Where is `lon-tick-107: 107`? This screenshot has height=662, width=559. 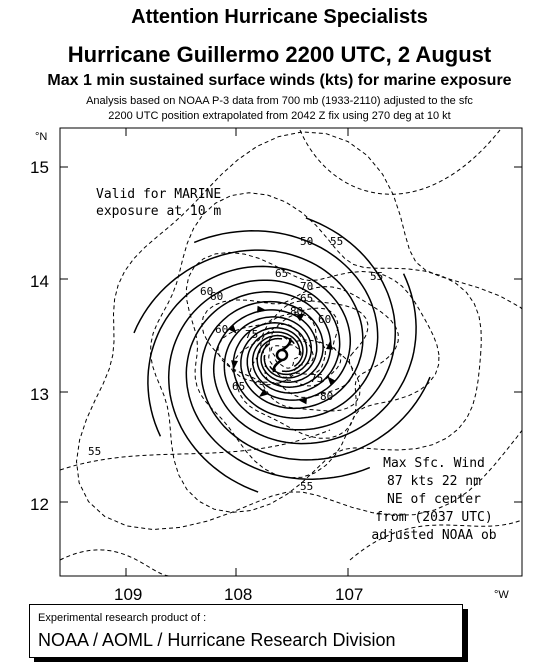
lon-tick-107: 107 is located at coordinates (349, 594).